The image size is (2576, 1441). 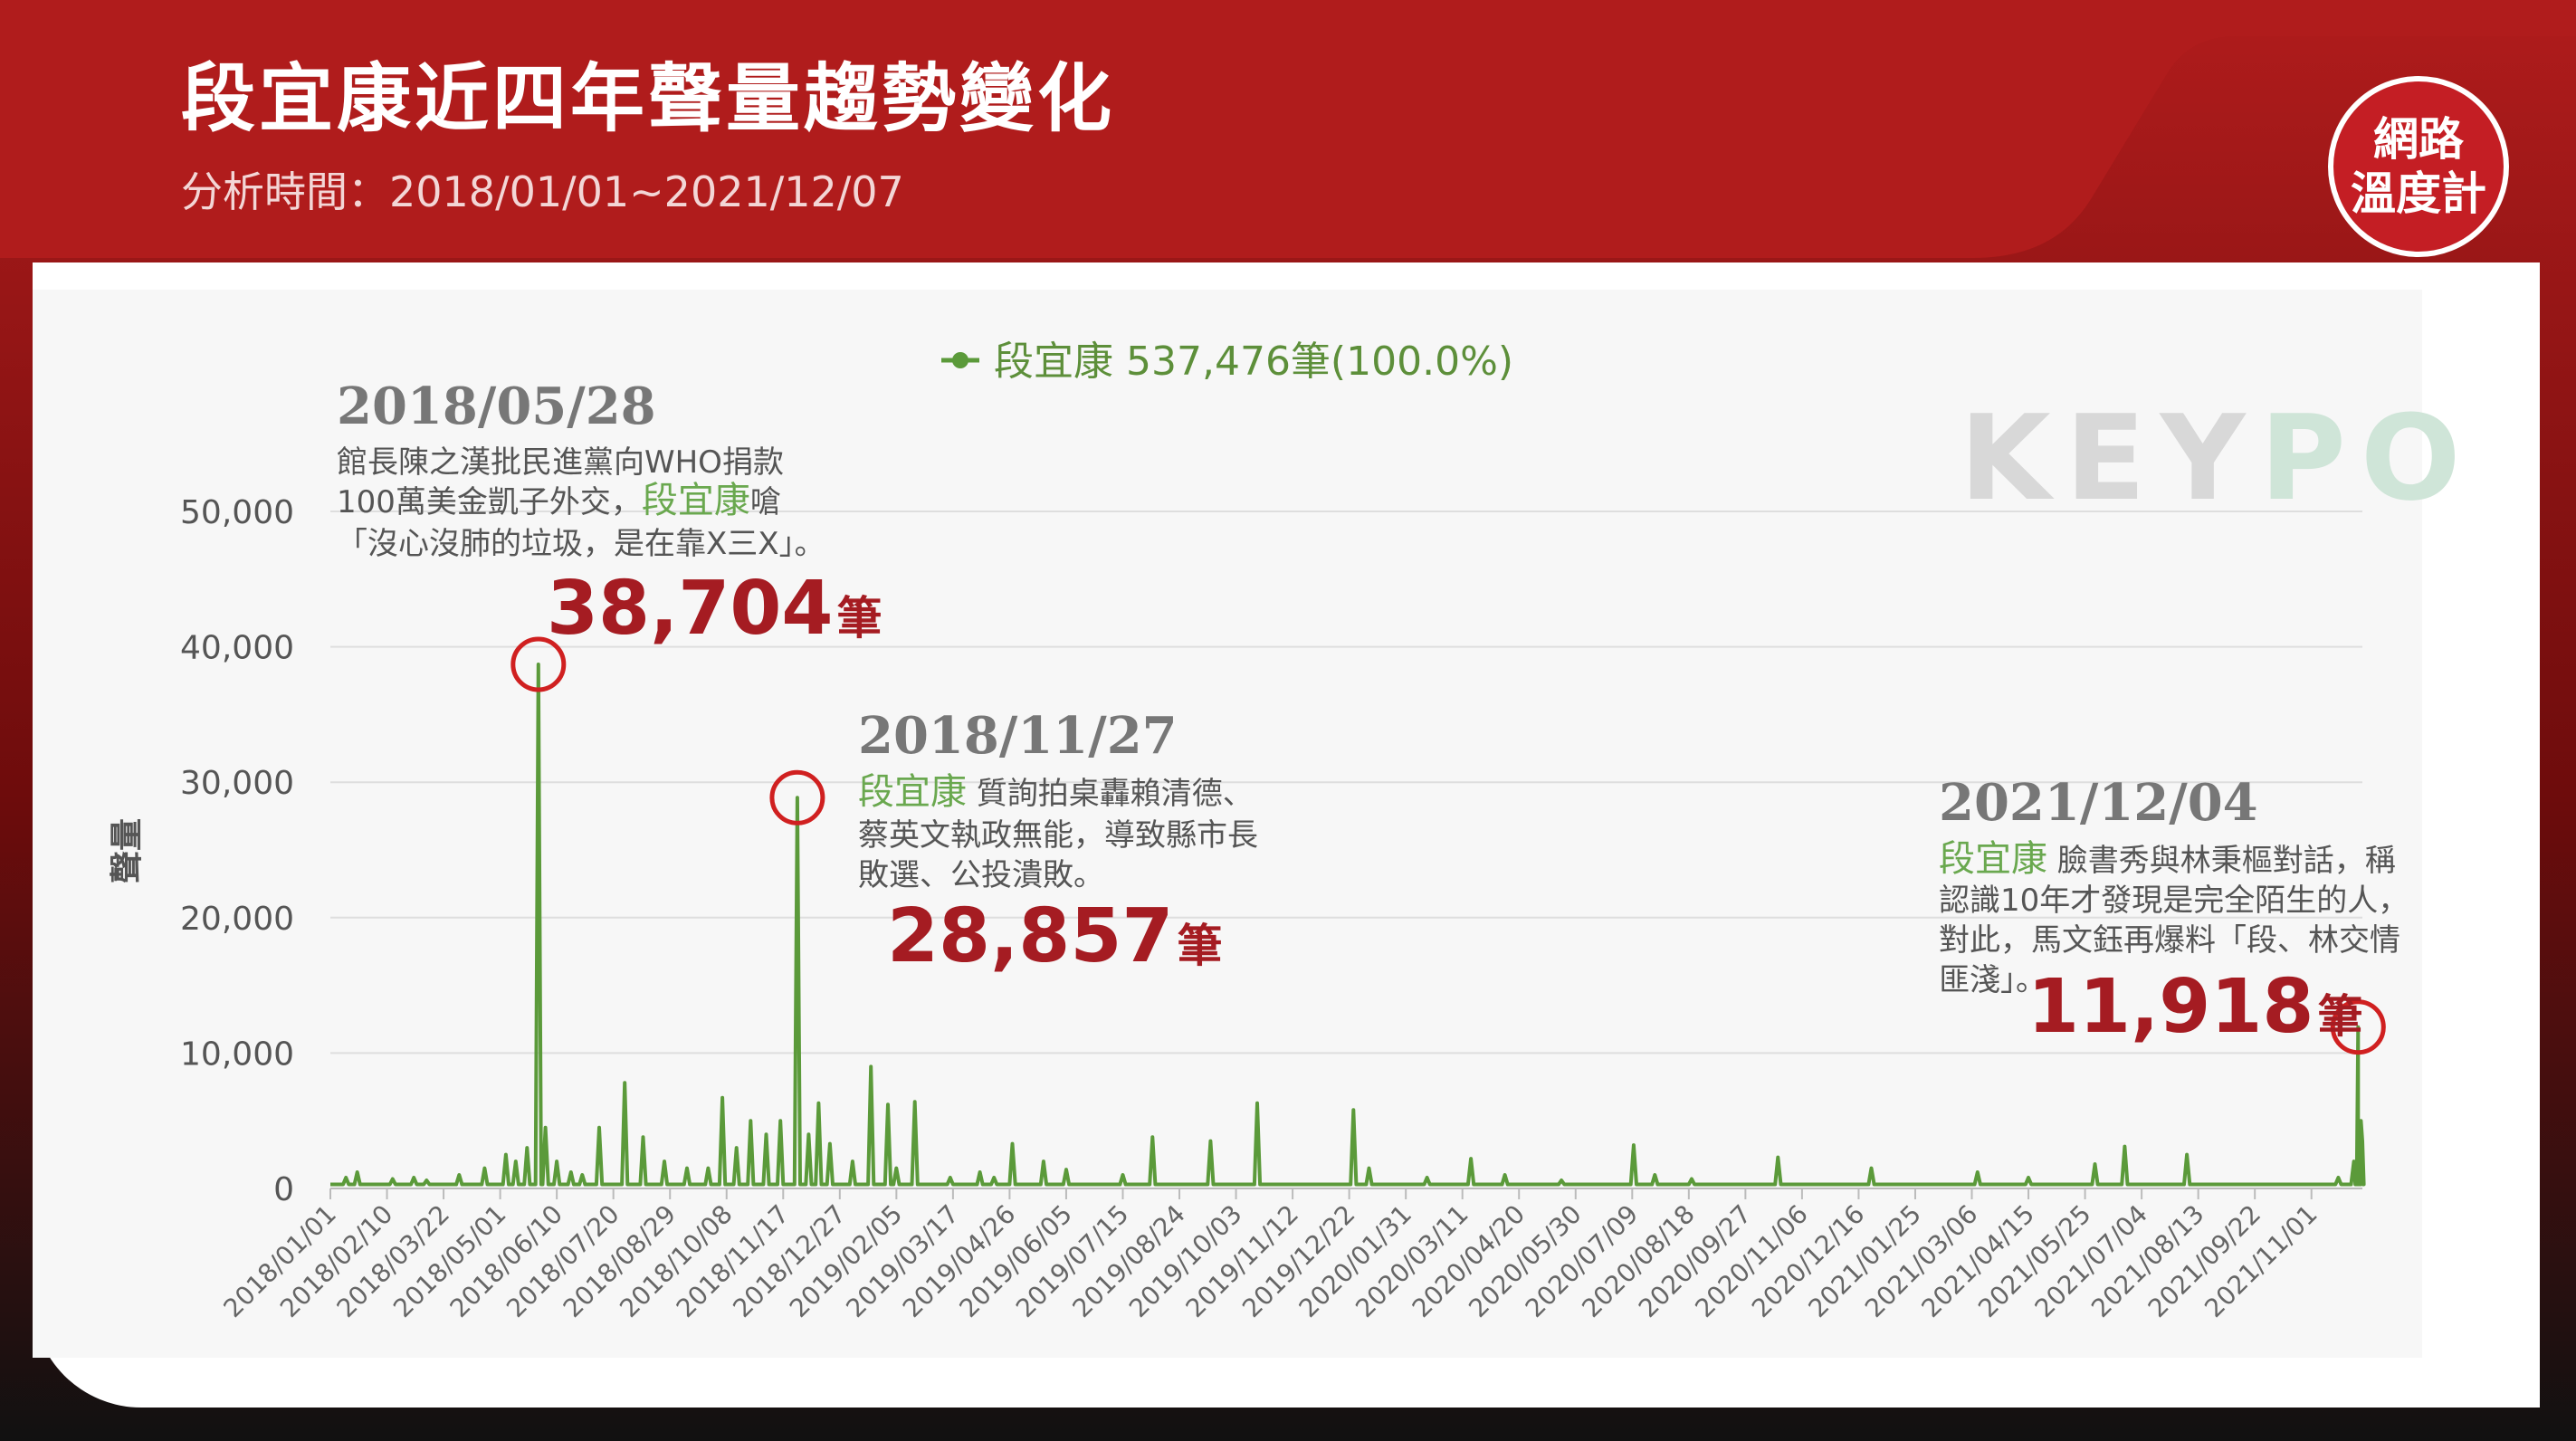 What do you see at coordinates (1055, 936) in the screenshot?
I see `annotation-value: 28,857筆` at bounding box center [1055, 936].